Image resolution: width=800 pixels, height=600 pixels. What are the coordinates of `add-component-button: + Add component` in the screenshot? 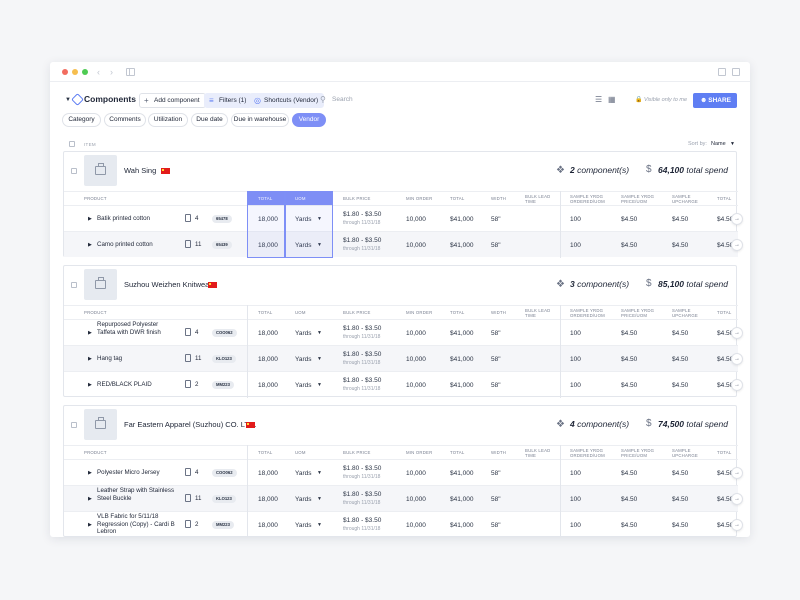 It's located at (172, 100).